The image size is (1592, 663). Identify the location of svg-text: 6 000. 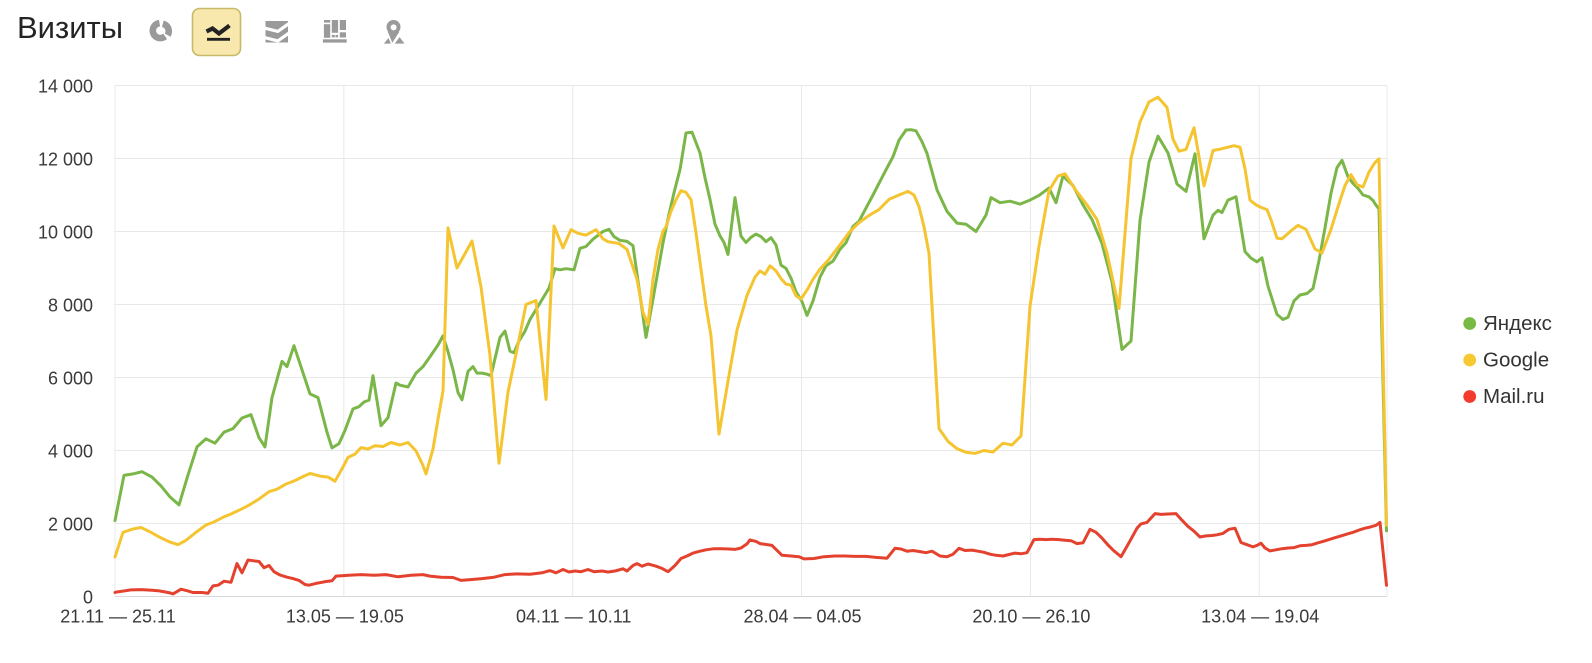
(70, 379).